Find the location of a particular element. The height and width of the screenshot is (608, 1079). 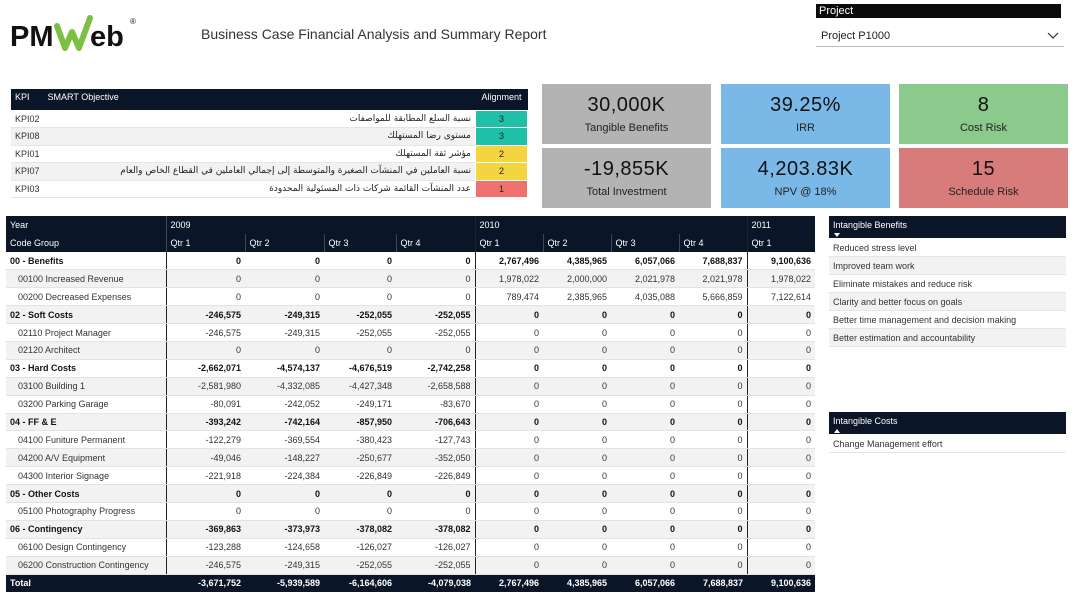

smart-objective-header: SMART Objective is located at coordinates (259, 99).